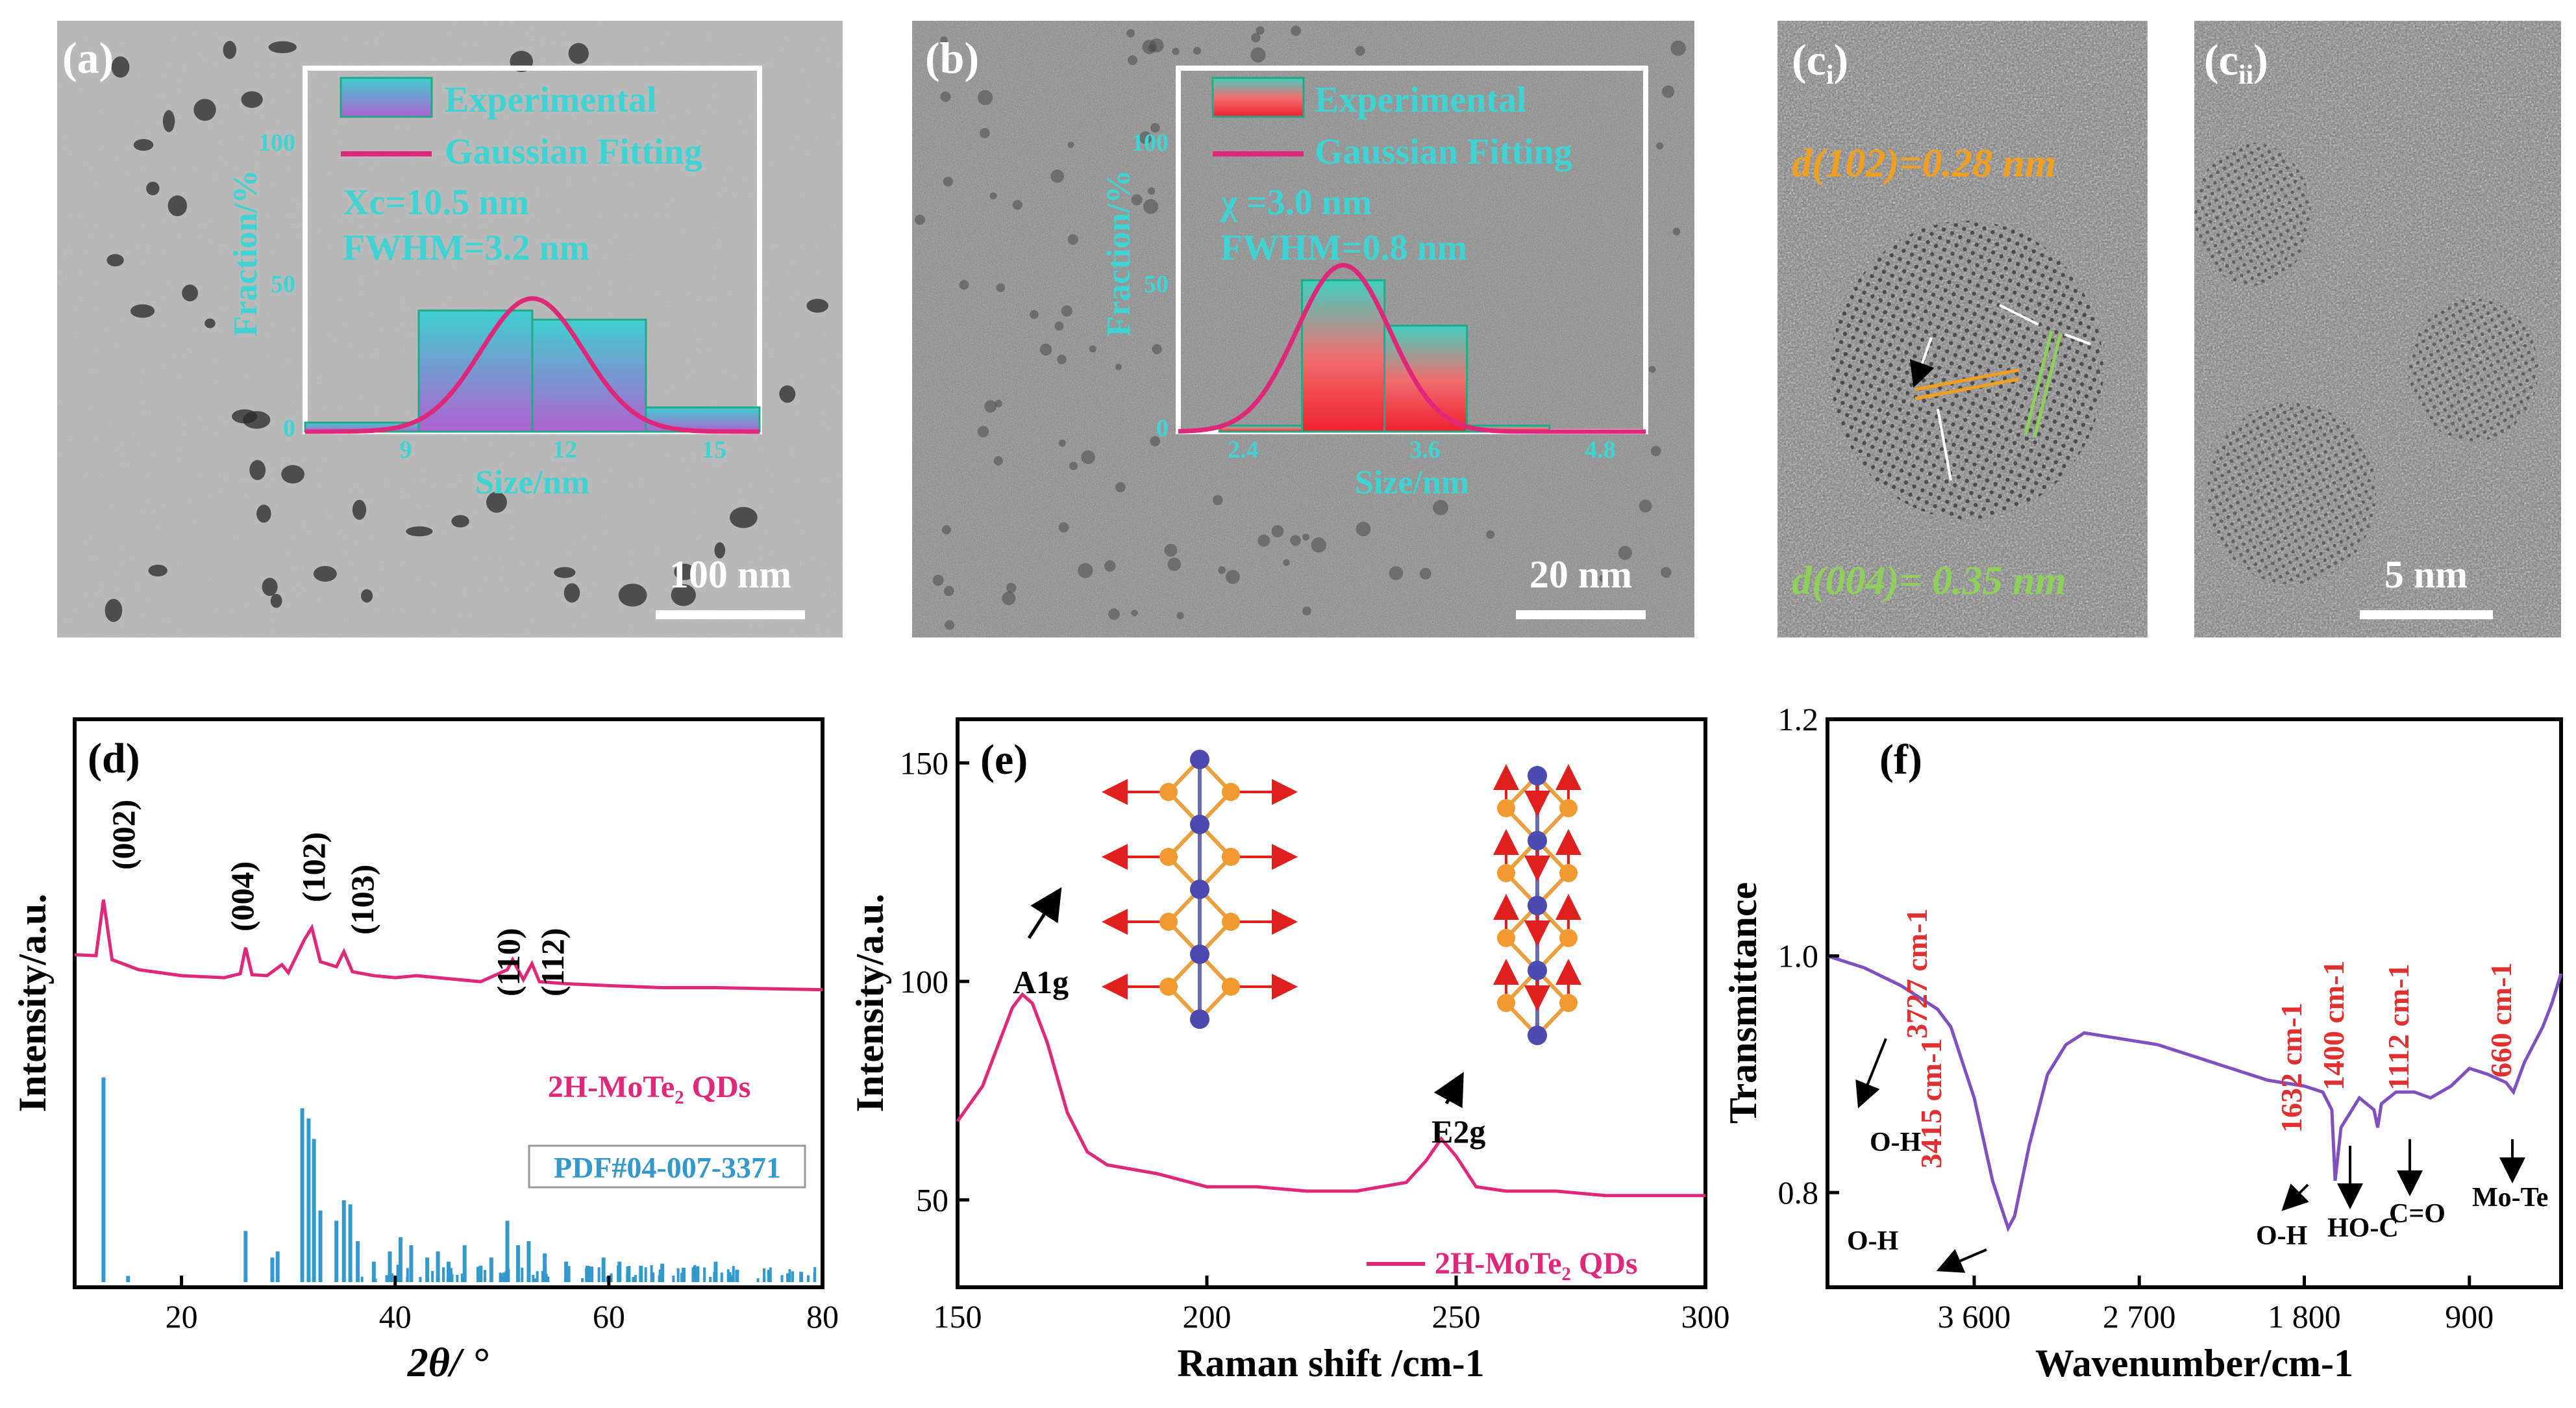 This screenshot has height=1408, width=2576. I want to click on inset-xlabel-b: Size/nm, so click(1412, 483).